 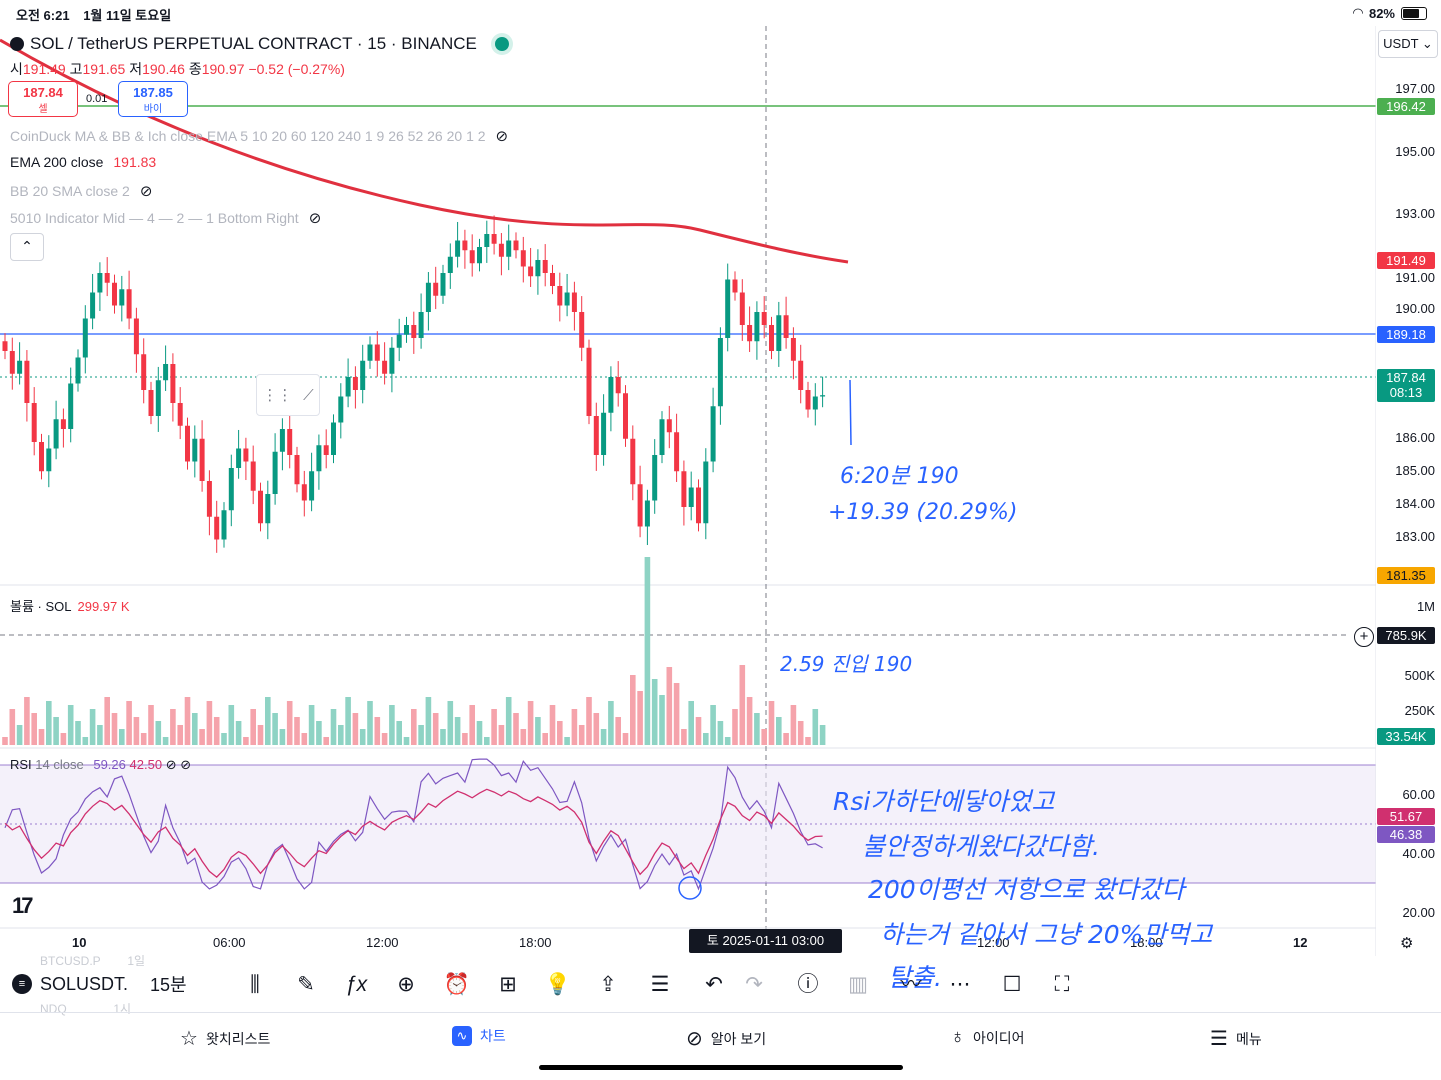 What do you see at coordinates (808, 984) in the screenshot?
I see `info-icon: ⓘ` at bounding box center [808, 984].